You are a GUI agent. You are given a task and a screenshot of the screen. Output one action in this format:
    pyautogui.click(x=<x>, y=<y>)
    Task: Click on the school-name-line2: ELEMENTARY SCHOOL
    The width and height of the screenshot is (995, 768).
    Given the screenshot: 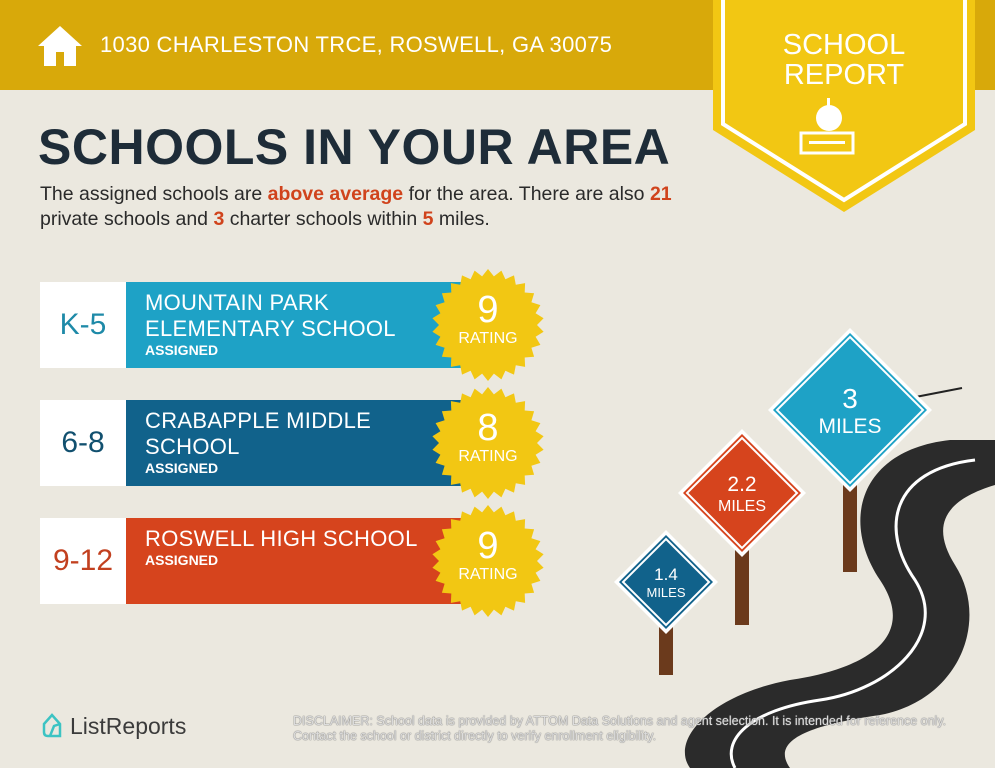 What is the action you would take?
    pyautogui.click(x=270, y=328)
    